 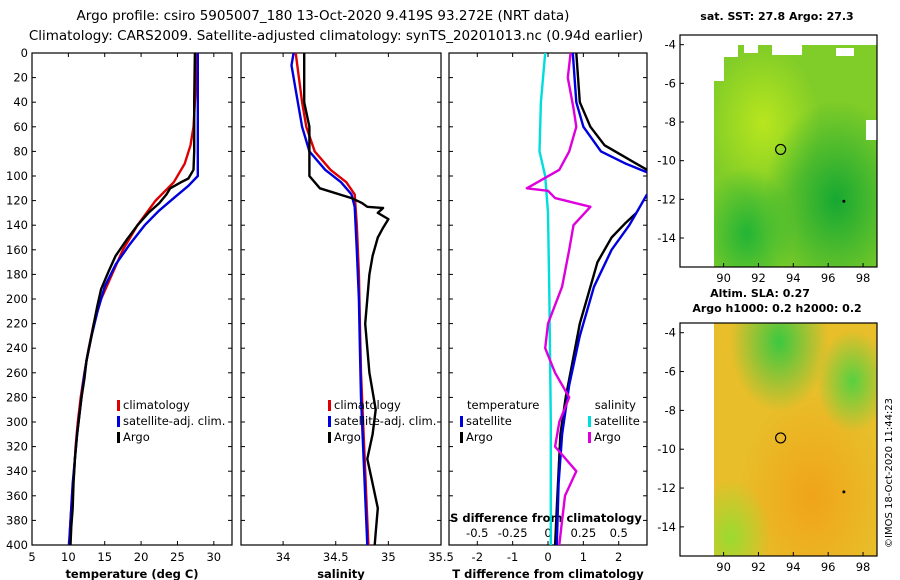 What do you see at coordinates (388, 557) in the screenshot?
I see `sal-x-tick-label: 35` at bounding box center [388, 557].